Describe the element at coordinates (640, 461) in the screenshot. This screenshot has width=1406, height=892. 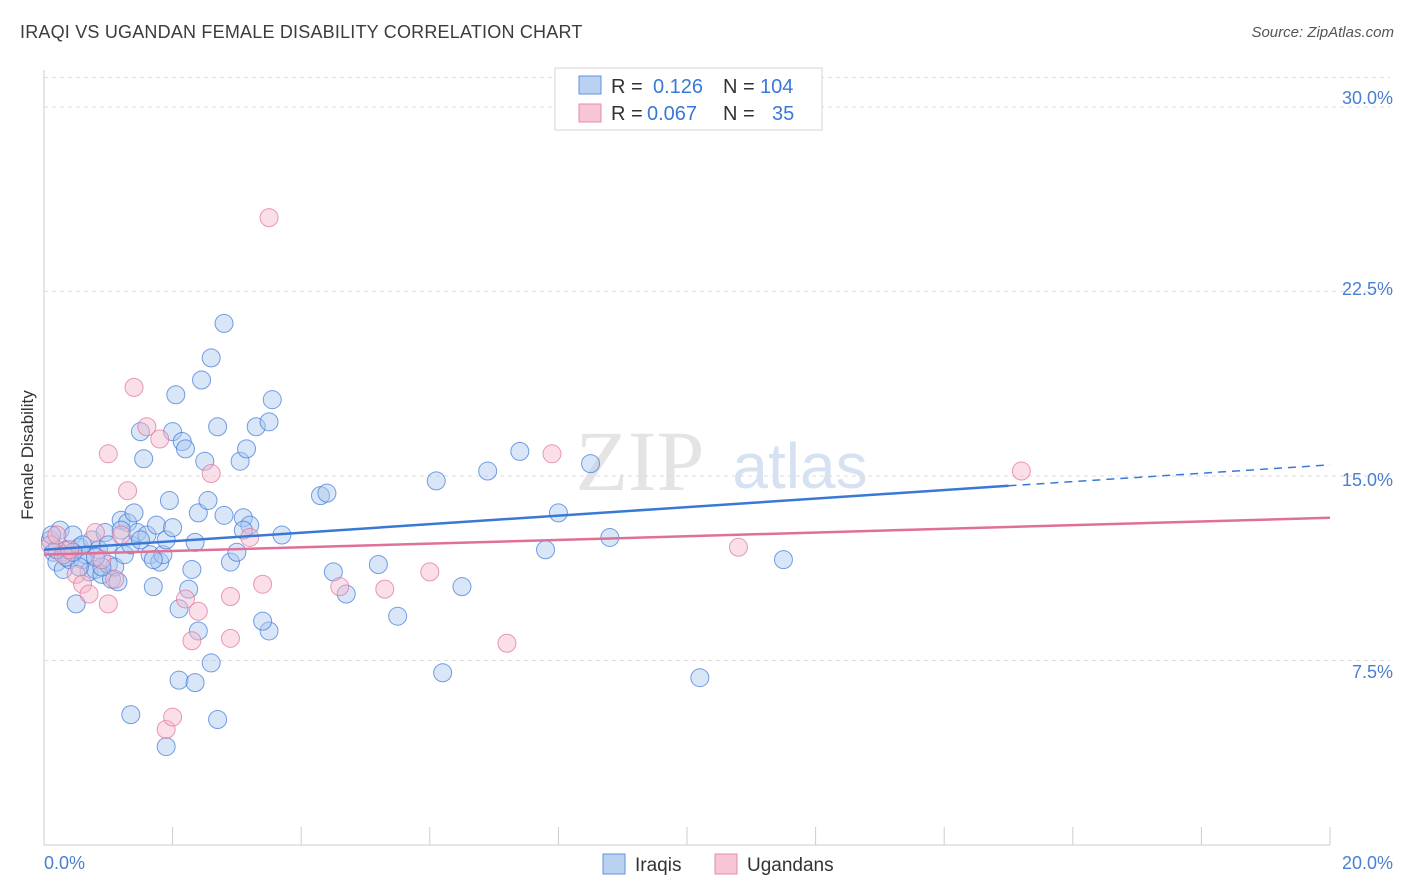
I see `watermark-zip: ZIP` at that location.